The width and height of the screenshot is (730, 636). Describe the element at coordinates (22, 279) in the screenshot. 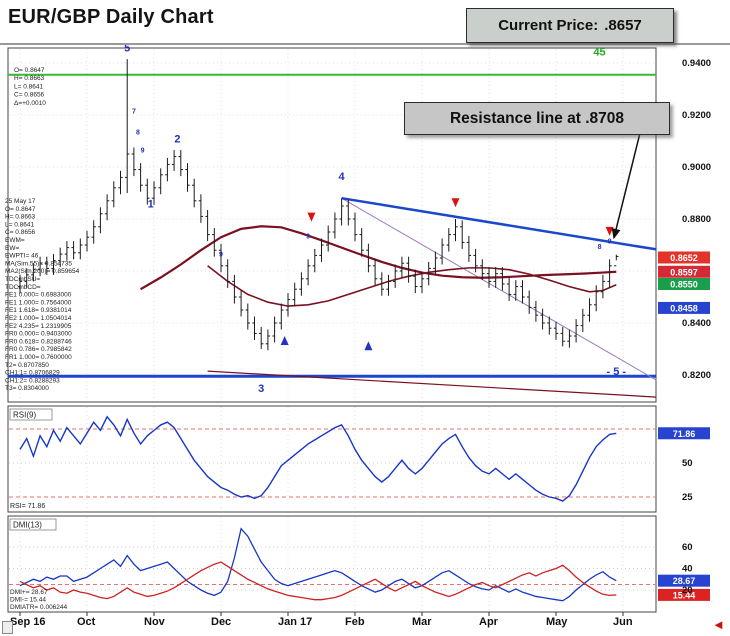

I see `indicator-readout-line: TDCmbSU=` at that location.